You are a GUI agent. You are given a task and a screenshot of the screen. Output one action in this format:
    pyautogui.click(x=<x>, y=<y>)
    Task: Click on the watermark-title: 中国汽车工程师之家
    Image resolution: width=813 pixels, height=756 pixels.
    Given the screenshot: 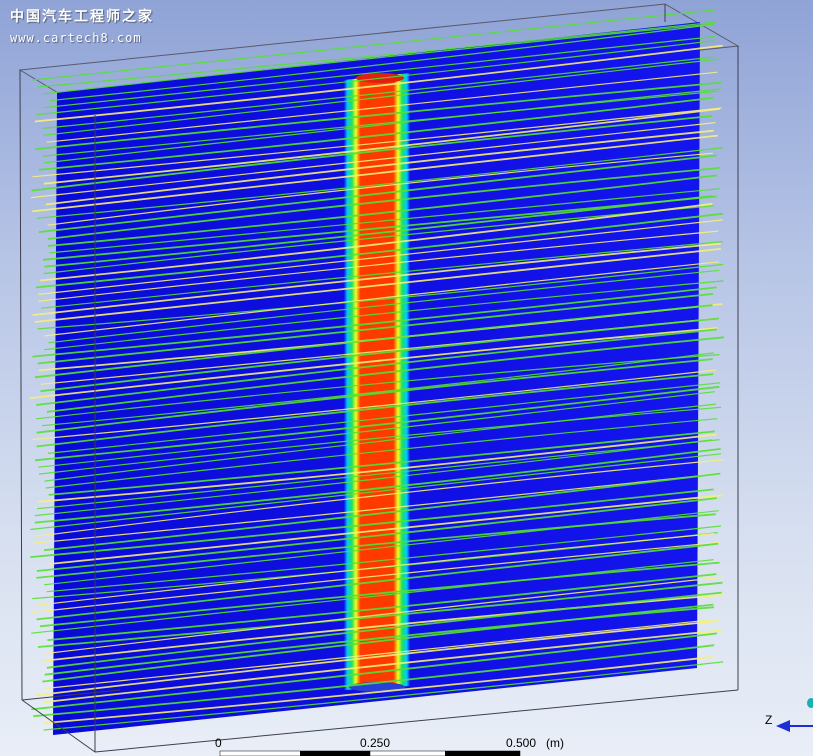 What is the action you would take?
    pyautogui.click(x=82, y=17)
    